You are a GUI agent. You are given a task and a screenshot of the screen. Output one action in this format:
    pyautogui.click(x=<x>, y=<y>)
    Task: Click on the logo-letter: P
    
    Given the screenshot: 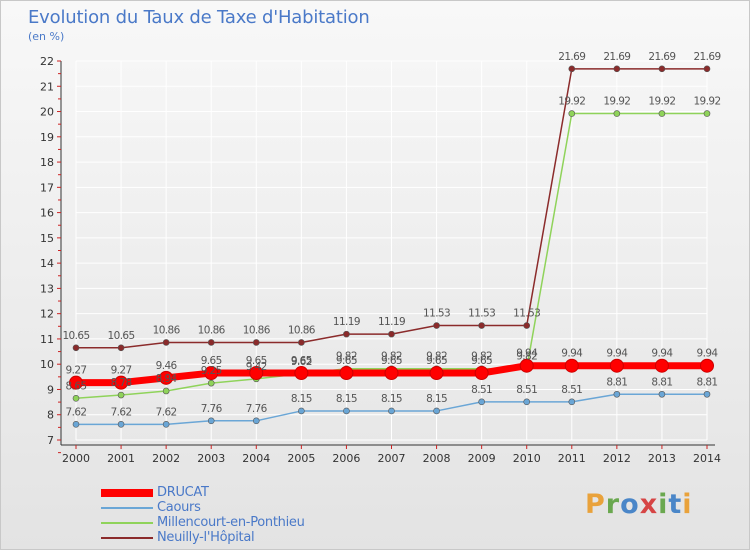 What is the action you would take?
    pyautogui.click(x=595, y=504)
    